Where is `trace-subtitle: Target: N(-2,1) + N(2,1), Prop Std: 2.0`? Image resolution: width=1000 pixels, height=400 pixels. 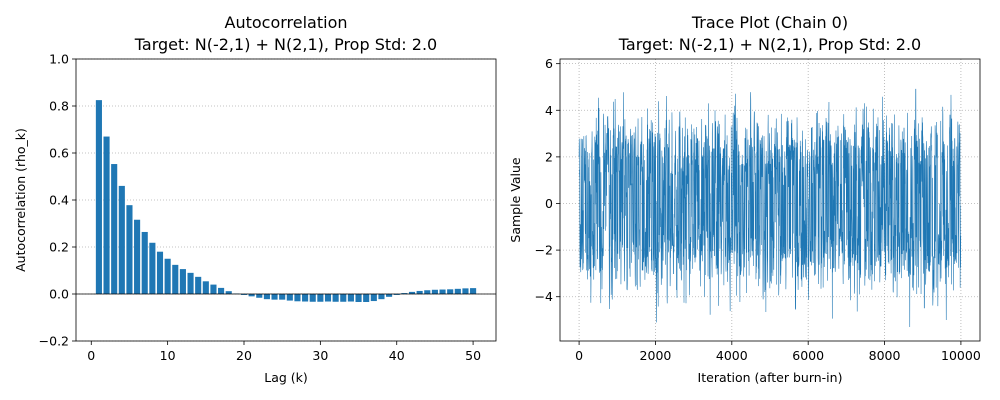
trace-subtitle: Target: N(-2,1) + N(2,1), Prop Std: 2.0 is located at coordinates (769, 44).